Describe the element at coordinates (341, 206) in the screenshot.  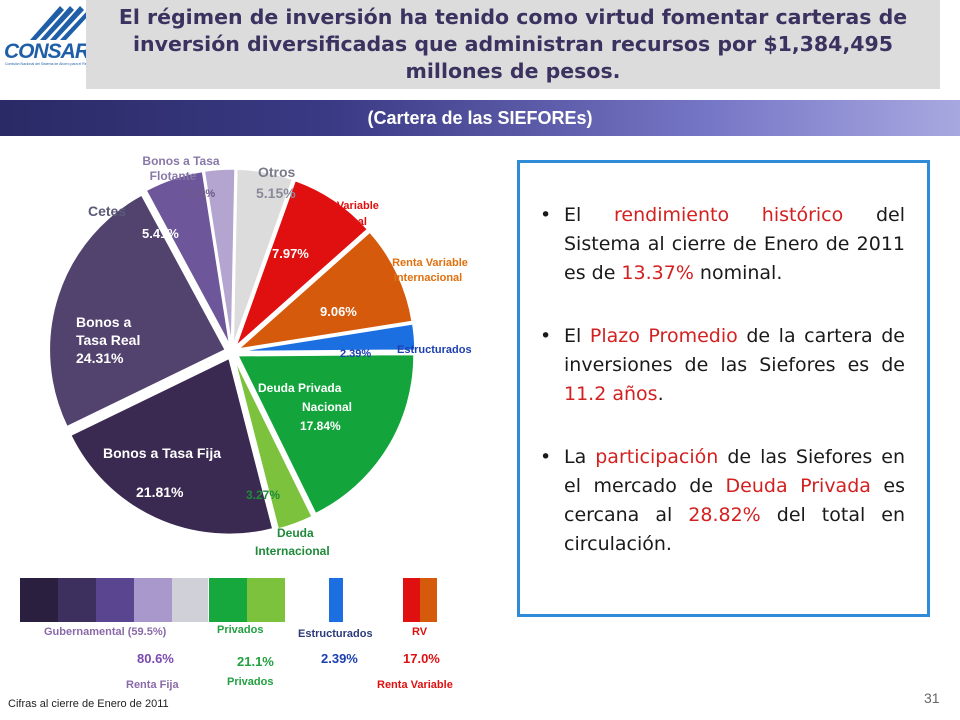
I see `label-rvn-name-1: Renta Variable` at that location.